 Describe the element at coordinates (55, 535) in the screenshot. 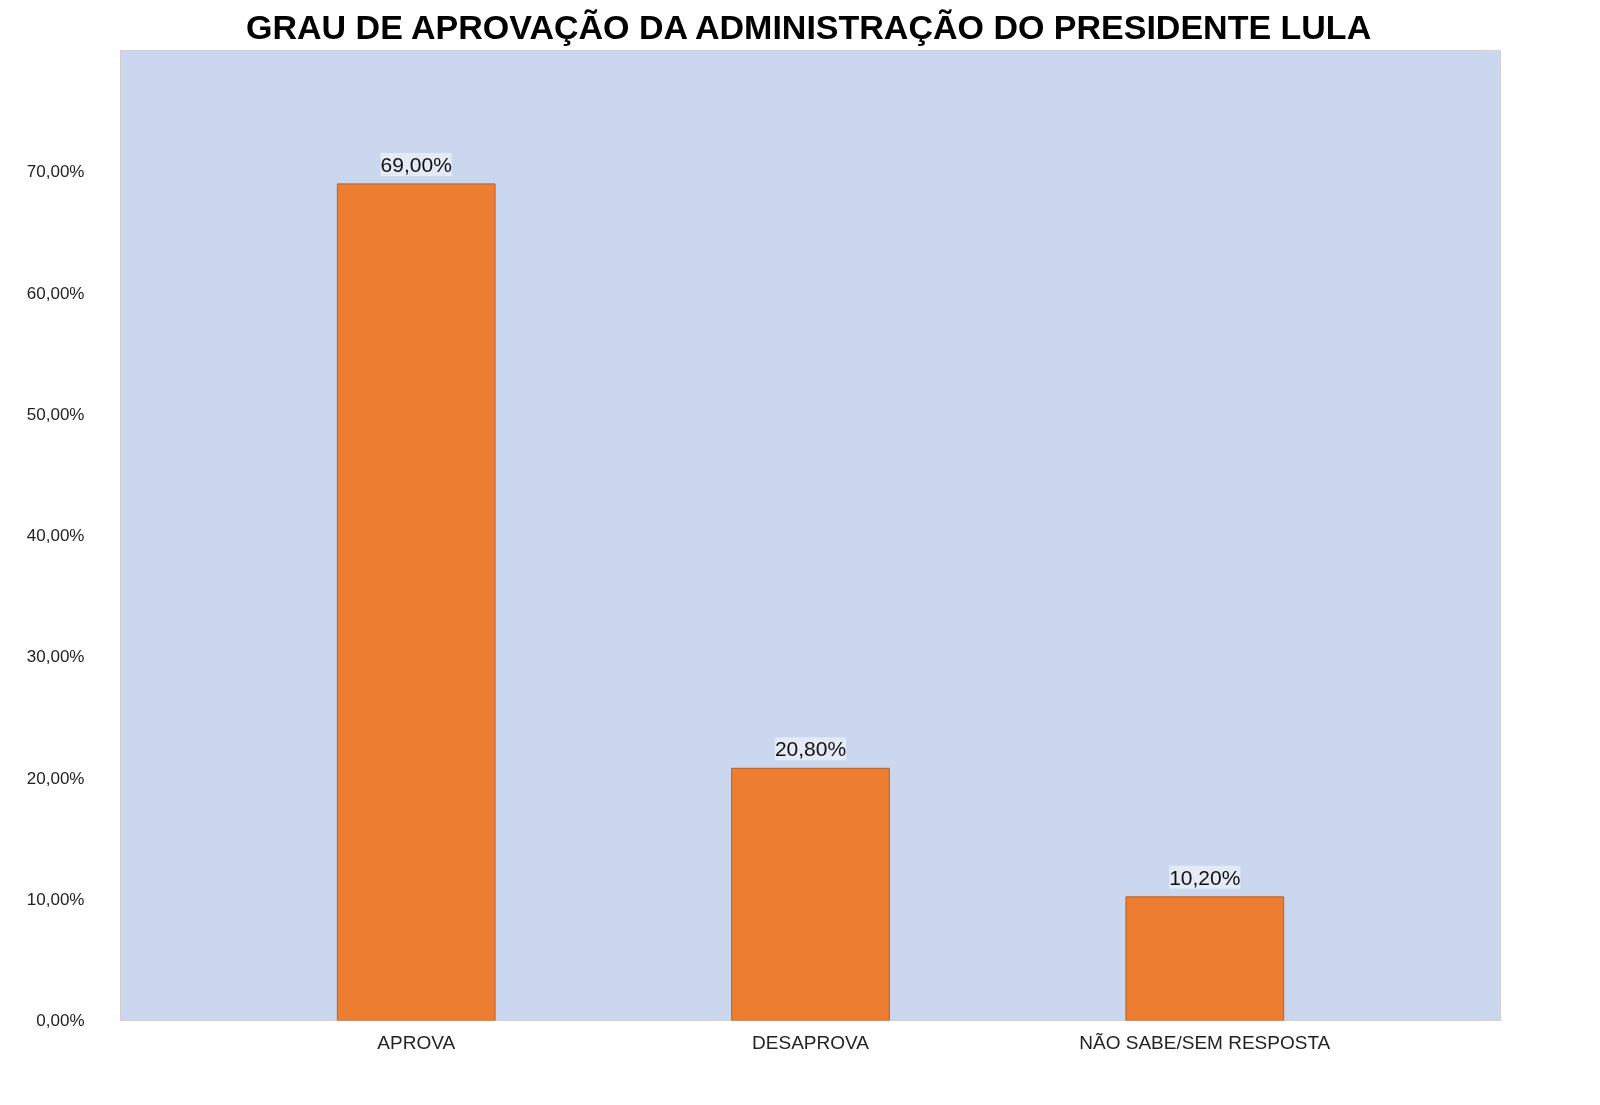

I see `y-tick-label: 40,00%` at that location.